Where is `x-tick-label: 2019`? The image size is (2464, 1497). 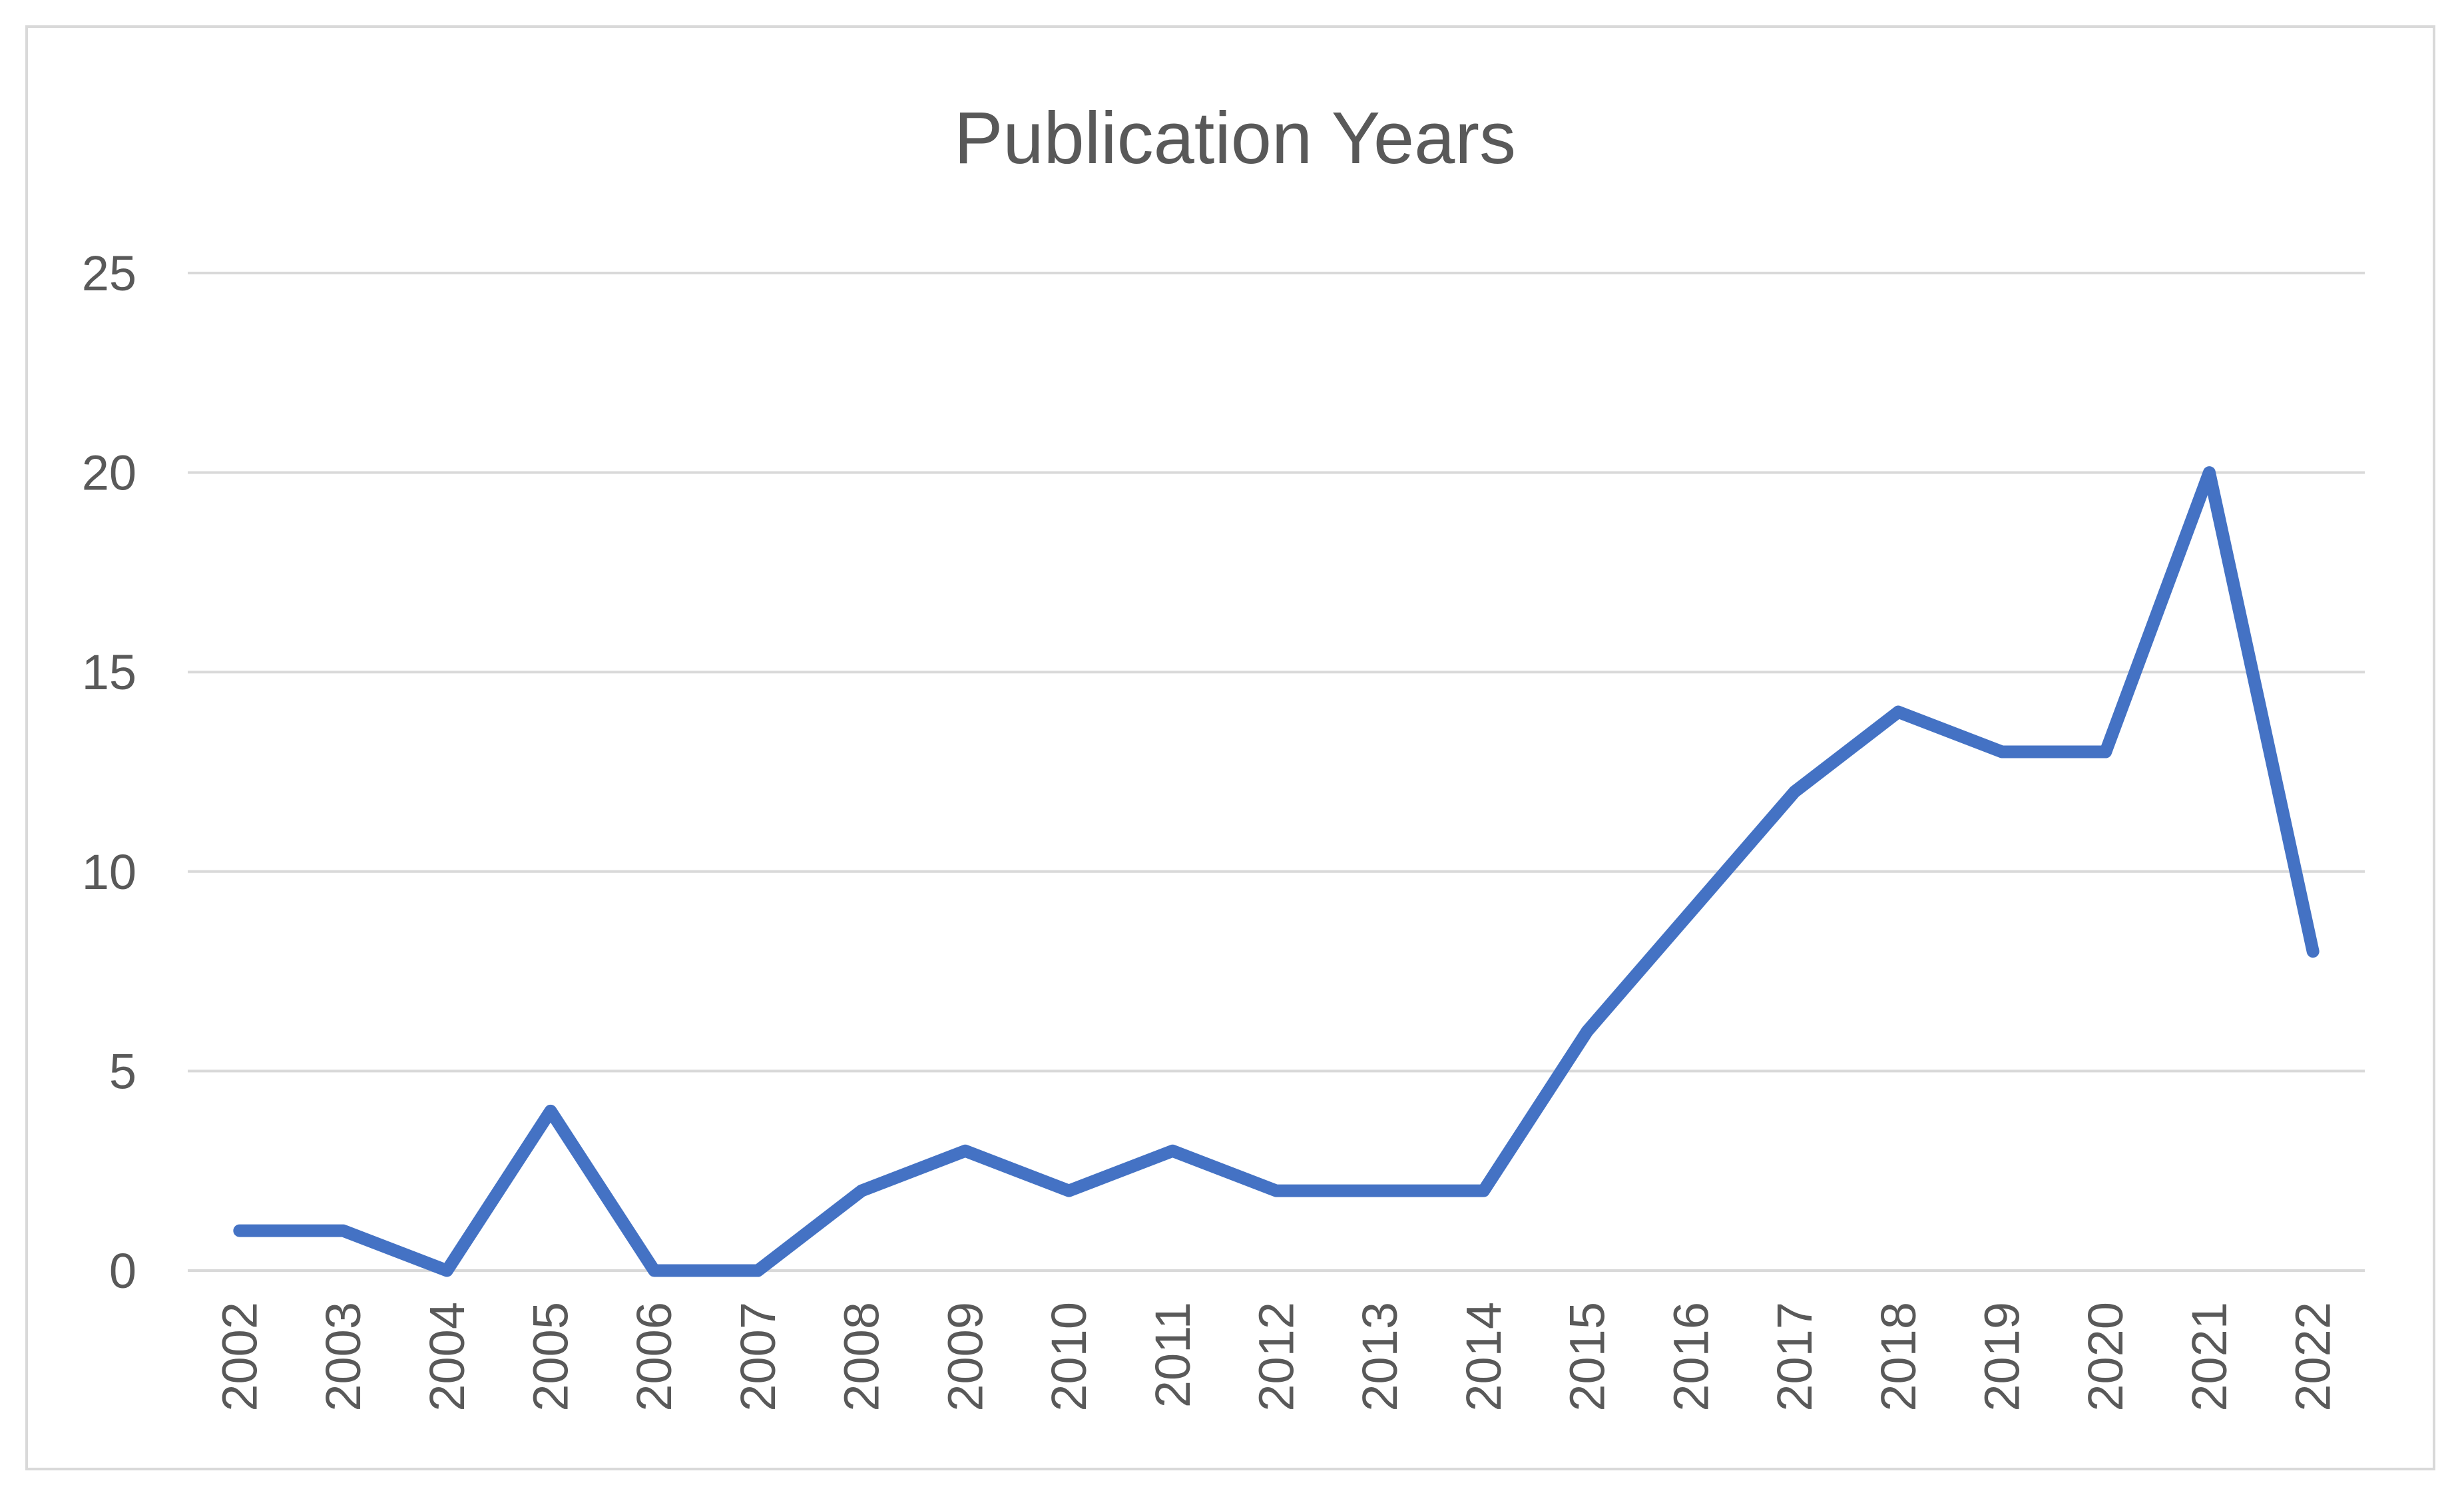 x-tick-label: 2019 is located at coordinates (2002, 1357).